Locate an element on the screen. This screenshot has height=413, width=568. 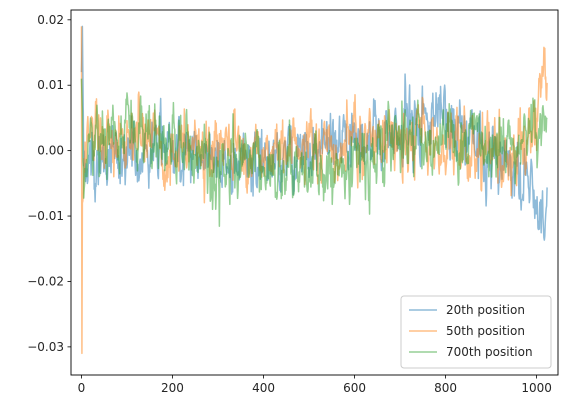
y-tick-label: 0.00 is located at coordinates (50, 151).